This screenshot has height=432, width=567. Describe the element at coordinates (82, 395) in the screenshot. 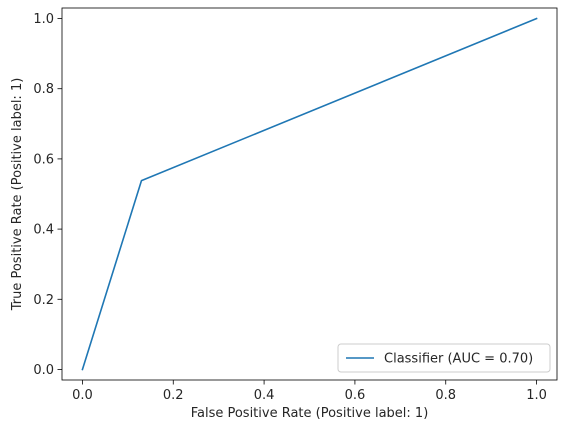

I see `x-tick-label: 0.0` at that location.